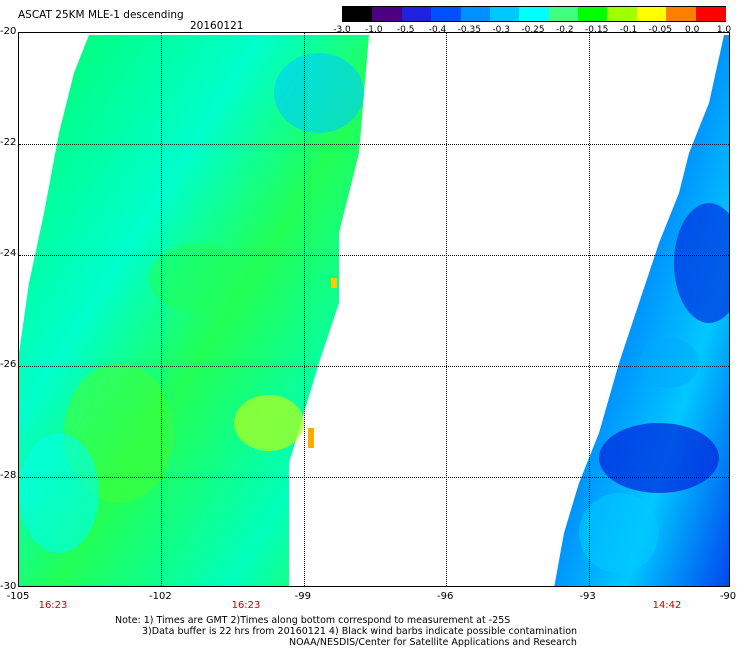 The image size is (740, 650). What do you see at coordinates (692, 30) in the screenshot?
I see `colorbar-label: 0.0` at bounding box center [692, 30].